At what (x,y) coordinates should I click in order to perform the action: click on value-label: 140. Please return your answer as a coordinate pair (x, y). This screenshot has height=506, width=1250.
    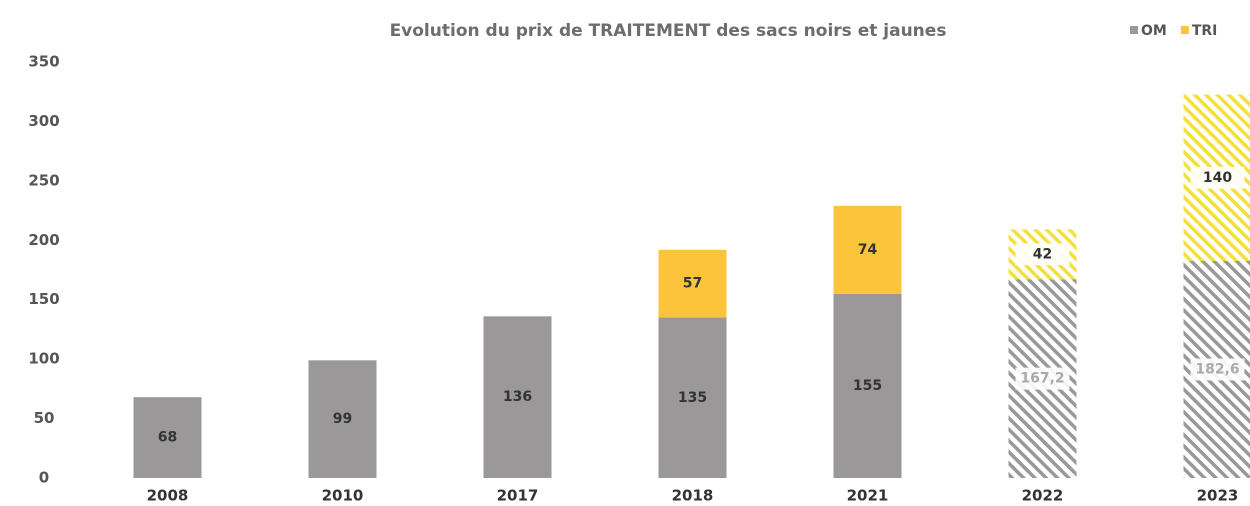
    Looking at the image, I should click on (1217, 178).